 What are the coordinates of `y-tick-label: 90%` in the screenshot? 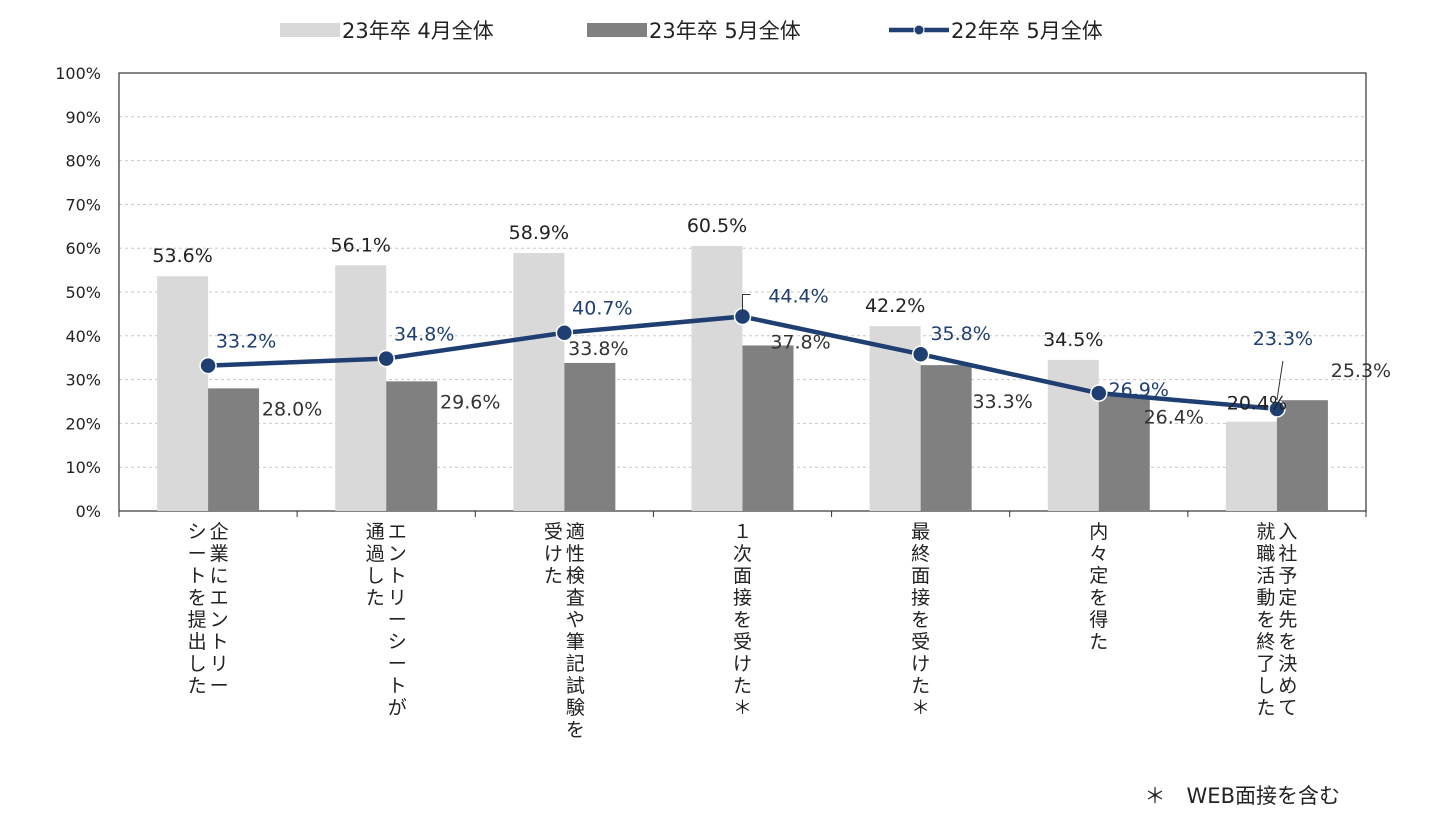 It's located at (83, 117).